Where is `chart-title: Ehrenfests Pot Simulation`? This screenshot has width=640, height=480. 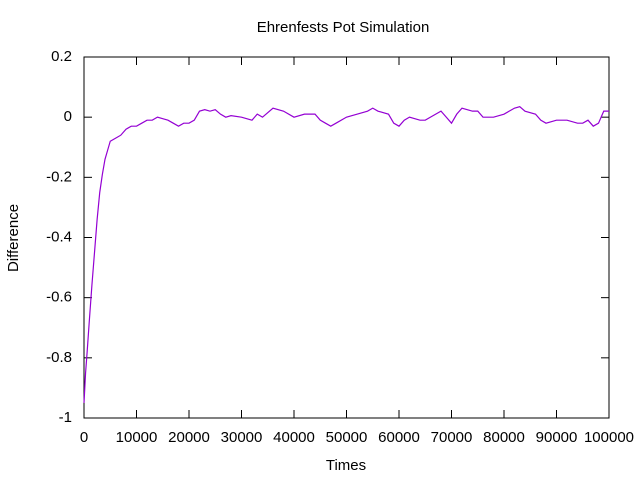 chart-title: Ehrenfests Pot Simulation is located at coordinates (343, 27).